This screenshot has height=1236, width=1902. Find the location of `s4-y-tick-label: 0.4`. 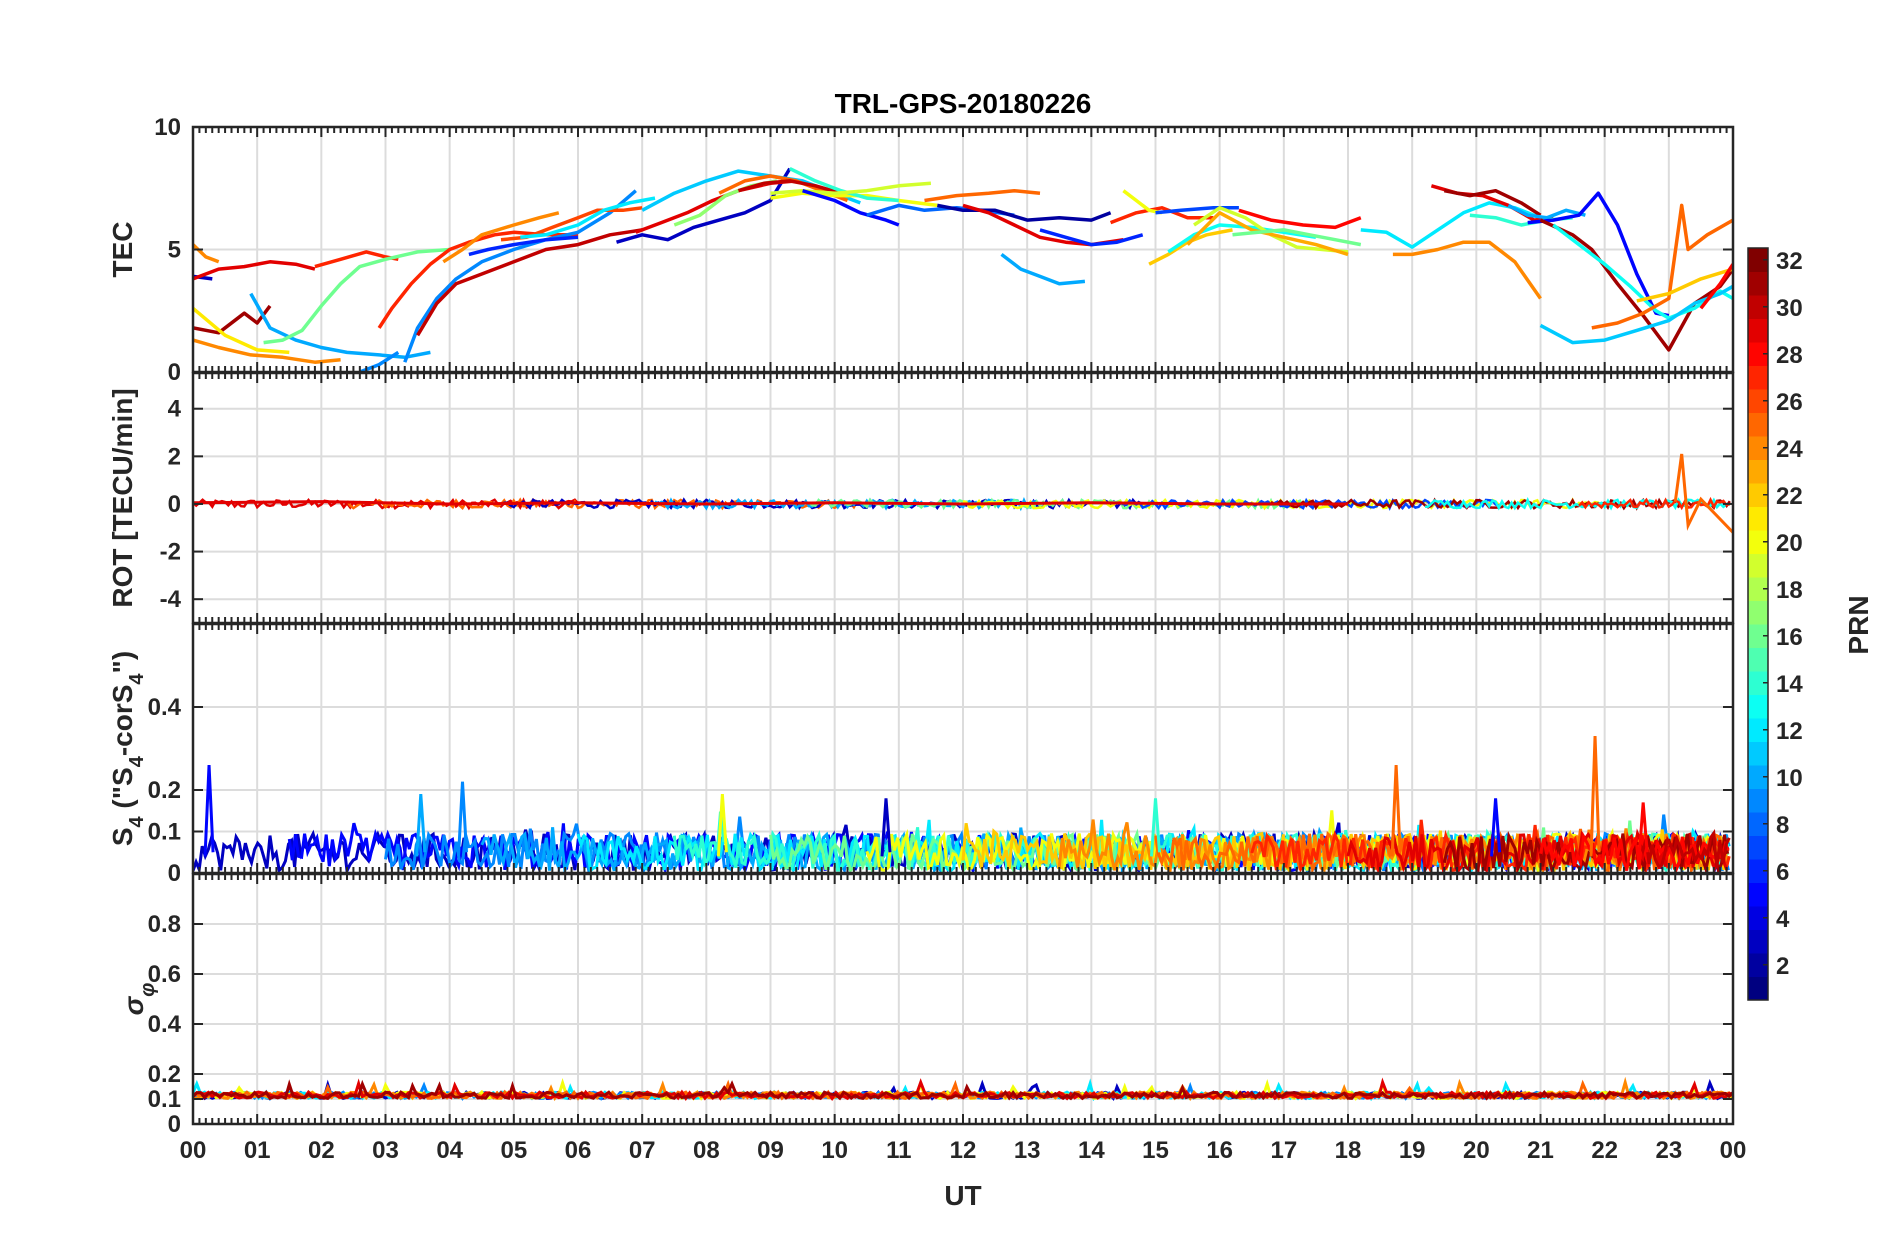

s4-y-tick-label: 0.4 is located at coordinates (165, 707).